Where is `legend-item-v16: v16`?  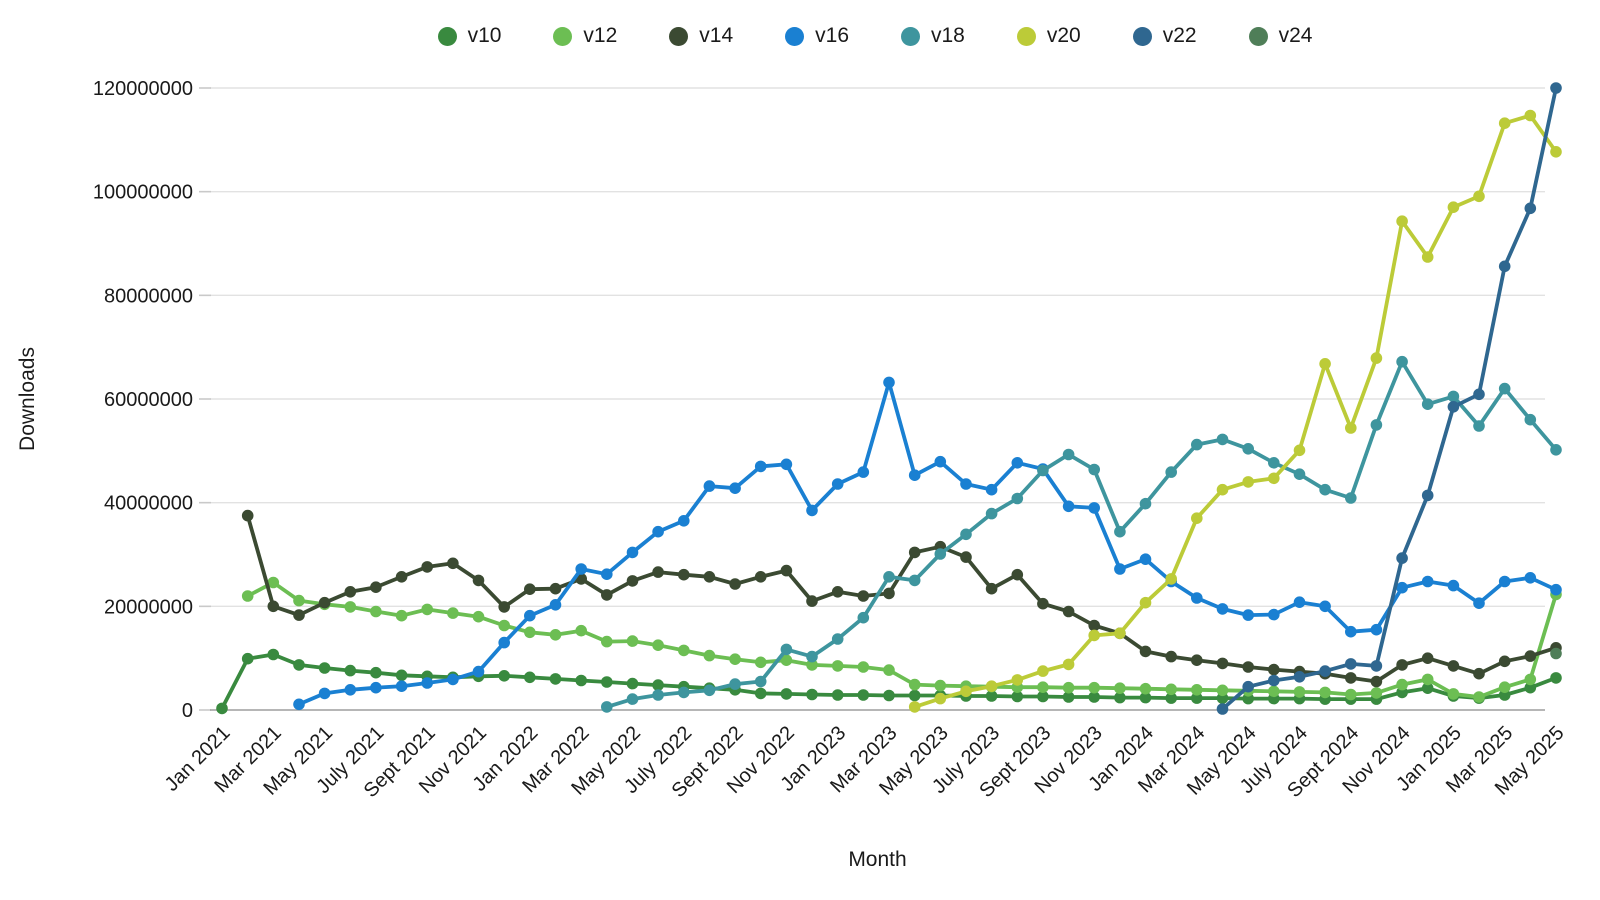 legend-item-v16: v16 is located at coordinates (817, 36).